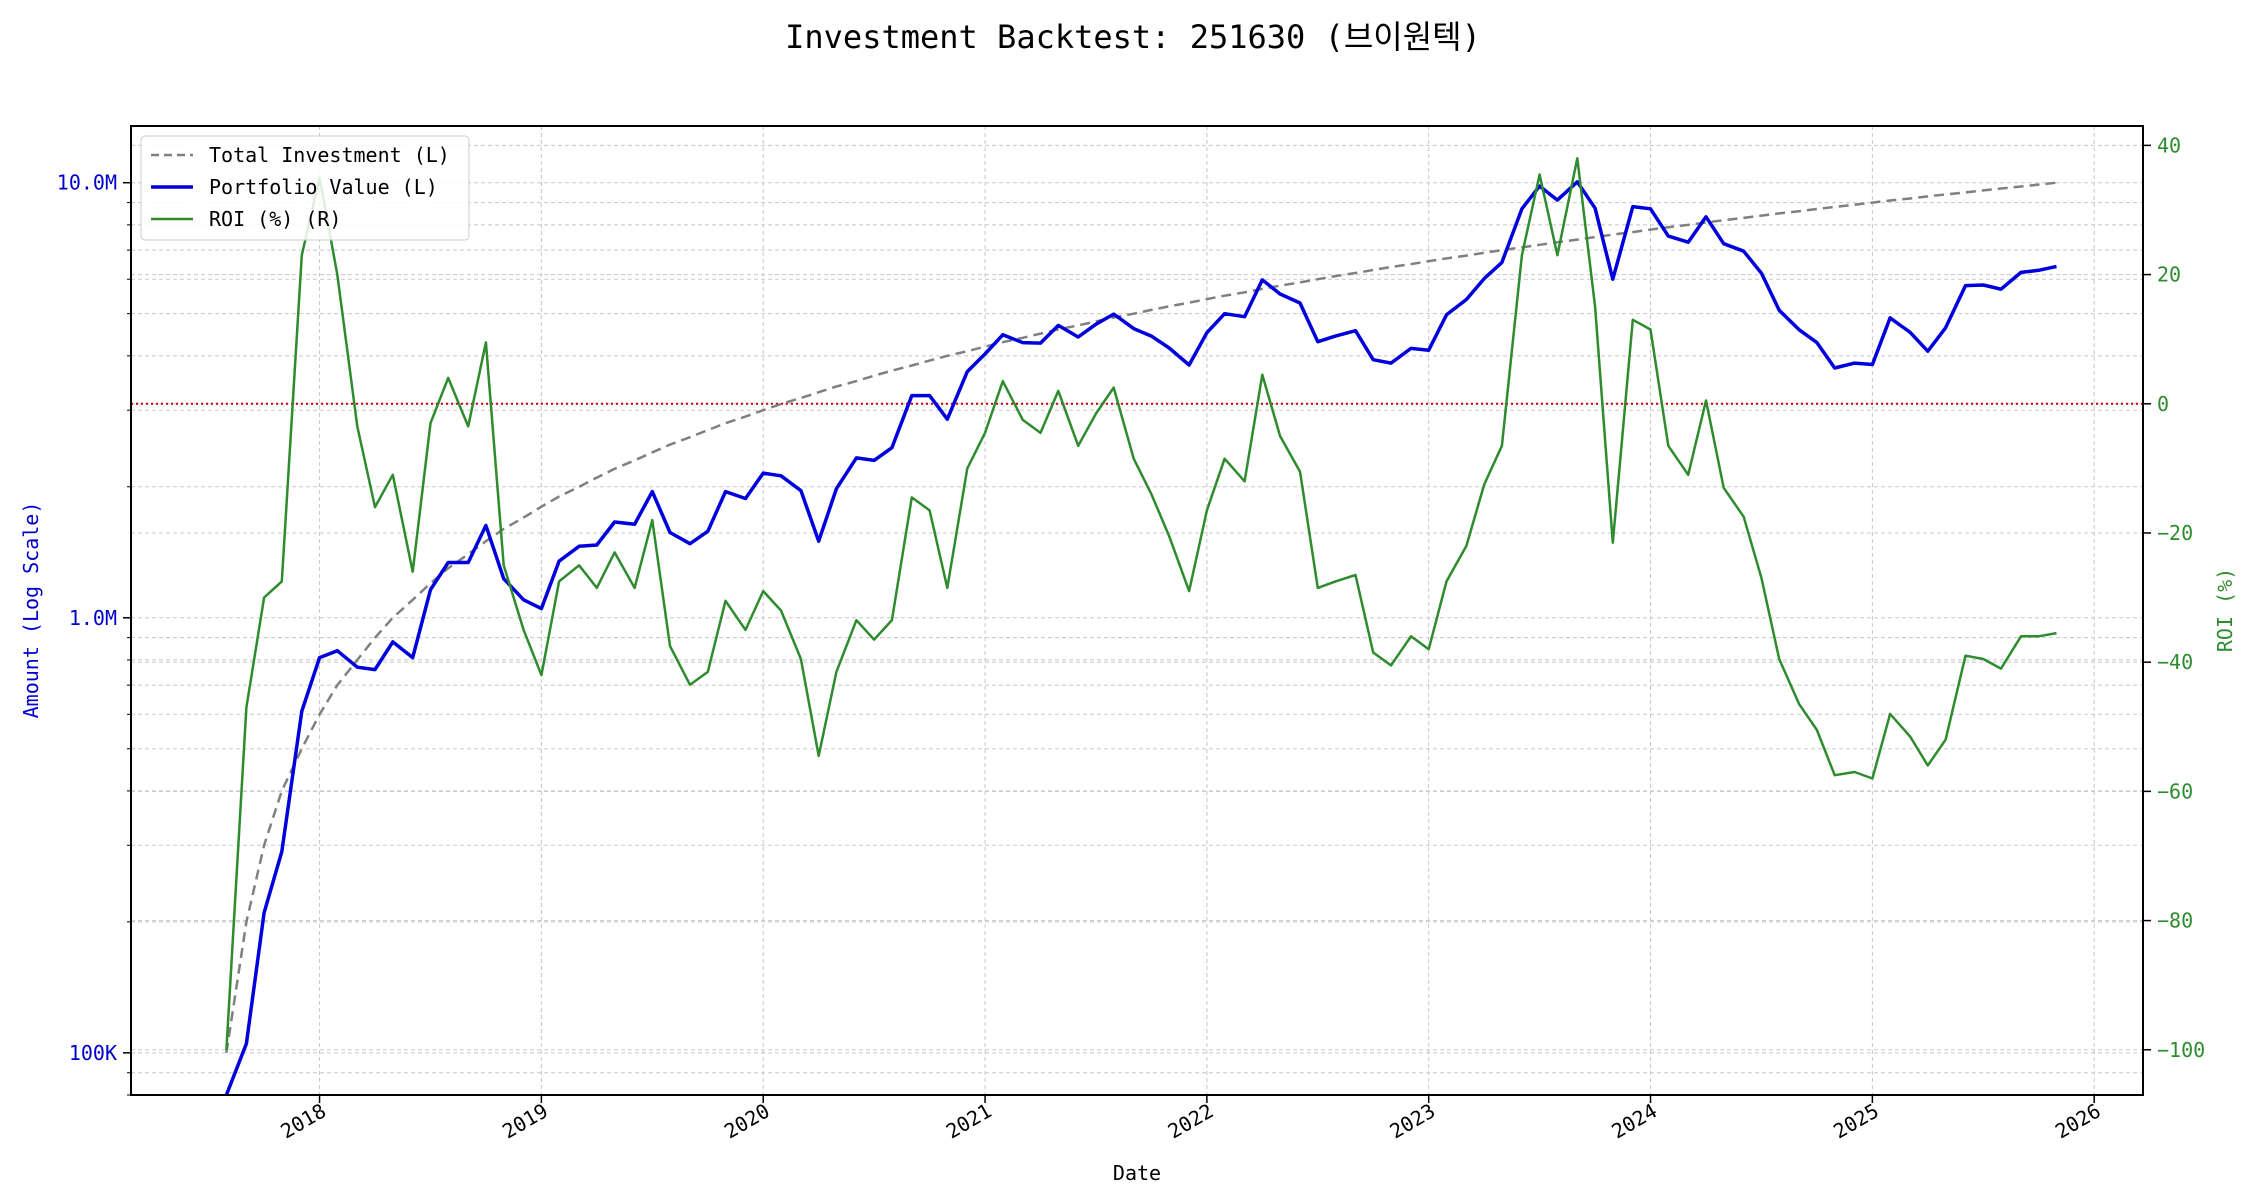 The width and height of the screenshot is (2250, 1200). I want to click on left-tick-label: 1.0M, so click(93, 618).